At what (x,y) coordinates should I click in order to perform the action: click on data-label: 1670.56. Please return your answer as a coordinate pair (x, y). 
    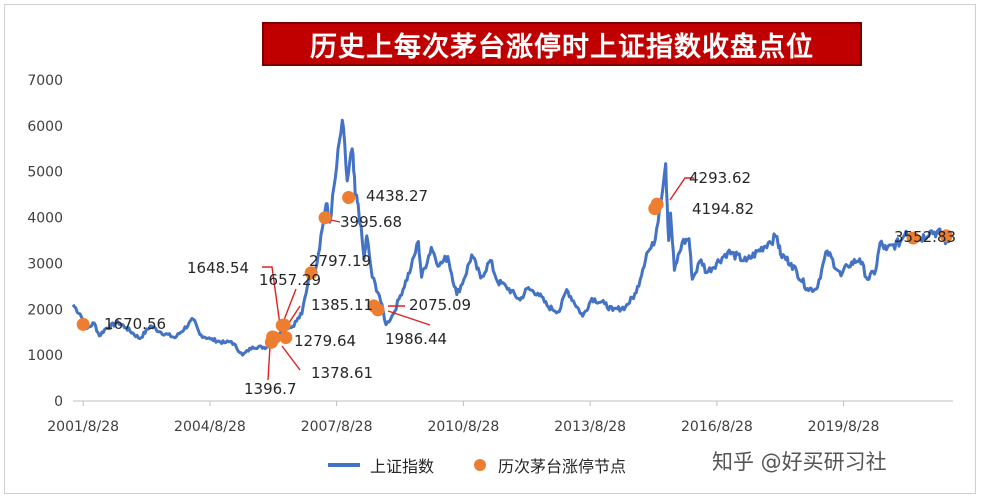
    Looking at the image, I should click on (135, 324).